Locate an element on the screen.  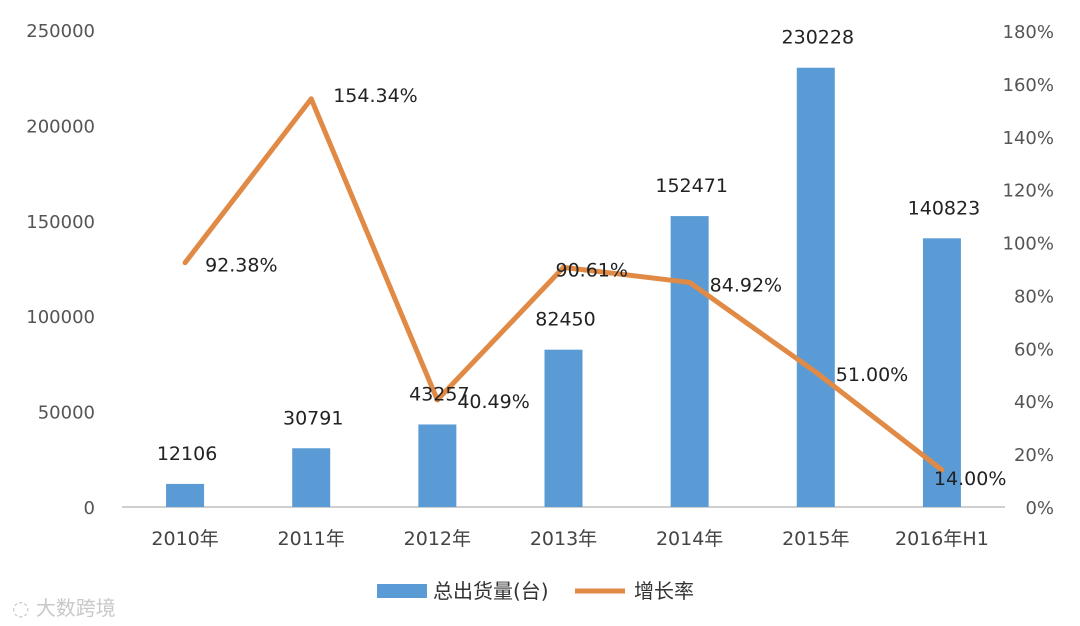
line-value-label: 14.00% is located at coordinates (970, 479).